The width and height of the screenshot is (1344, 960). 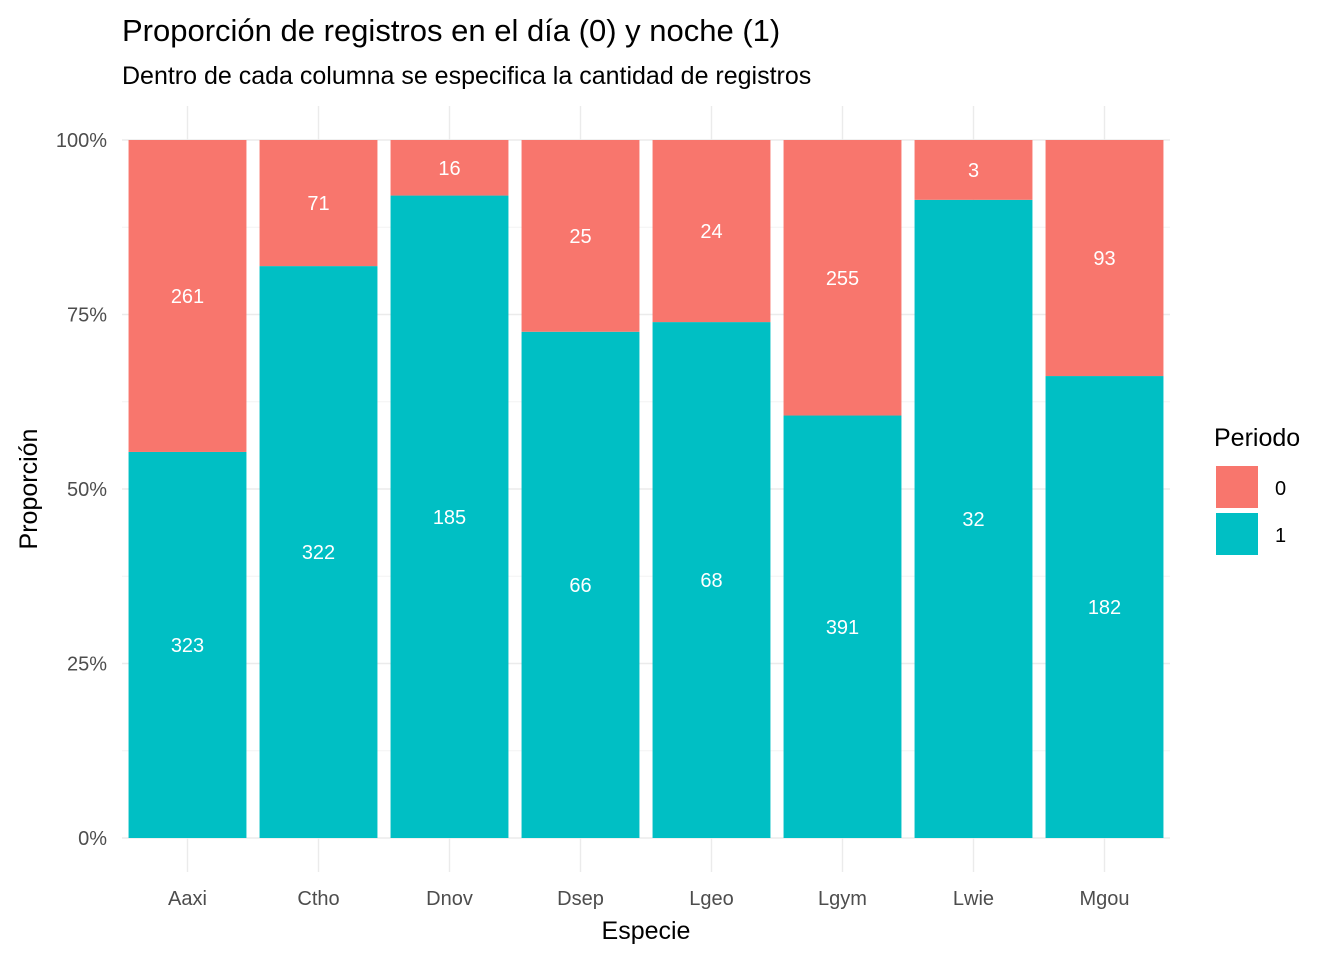 I want to click on bar-value-label: 16, so click(x=449, y=169).